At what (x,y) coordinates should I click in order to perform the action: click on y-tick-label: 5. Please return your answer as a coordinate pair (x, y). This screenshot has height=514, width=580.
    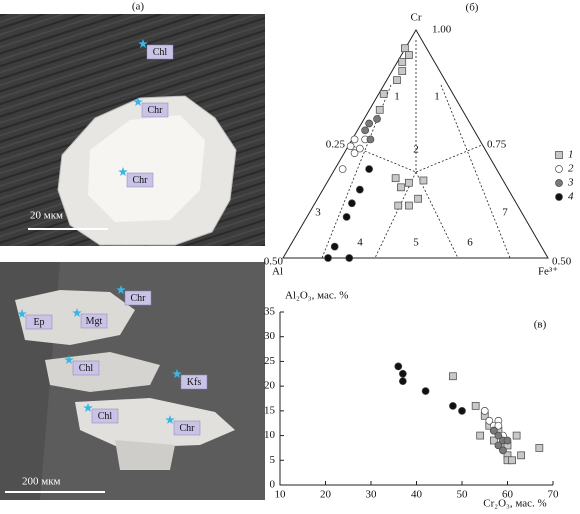
    Looking at the image, I should click on (273, 460).